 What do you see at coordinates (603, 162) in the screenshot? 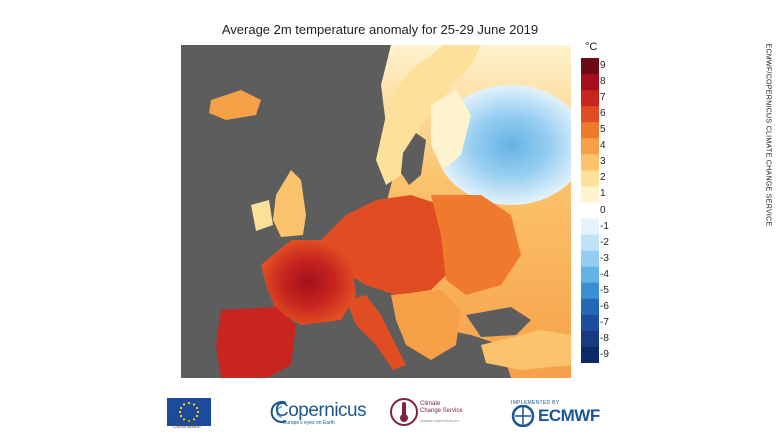
I see `colorbar-tick-label: 3` at bounding box center [603, 162].